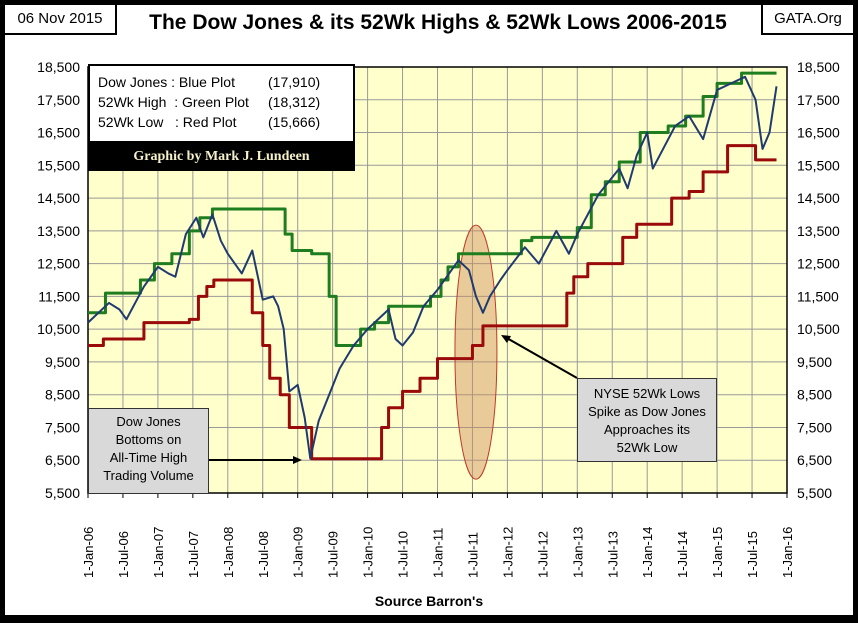 This screenshot has width=858, height=623. What do you see at coordinates (221, 157) in the screenshot?
I see `credit-banner: Graphic by Mark J. Lundeen` at bounding box center [221, 157].